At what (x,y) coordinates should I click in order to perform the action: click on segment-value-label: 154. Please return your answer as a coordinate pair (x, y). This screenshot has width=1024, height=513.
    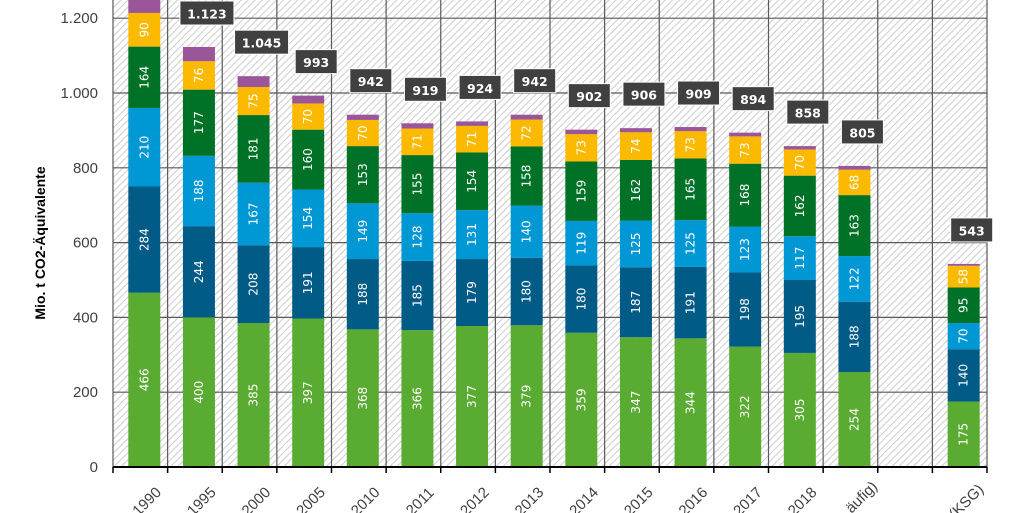
    Looking at the image, I should click on (472, 181).